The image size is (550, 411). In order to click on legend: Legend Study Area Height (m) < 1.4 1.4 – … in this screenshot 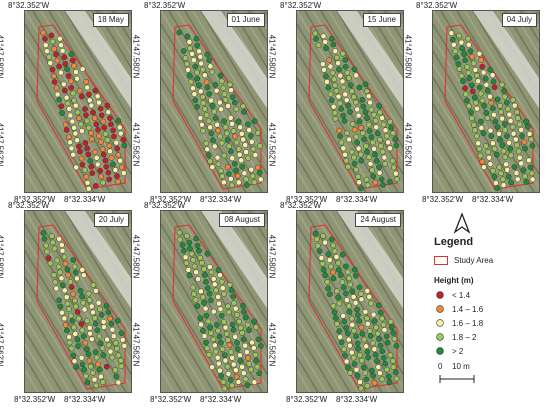, I will do `click(487, 305)`.